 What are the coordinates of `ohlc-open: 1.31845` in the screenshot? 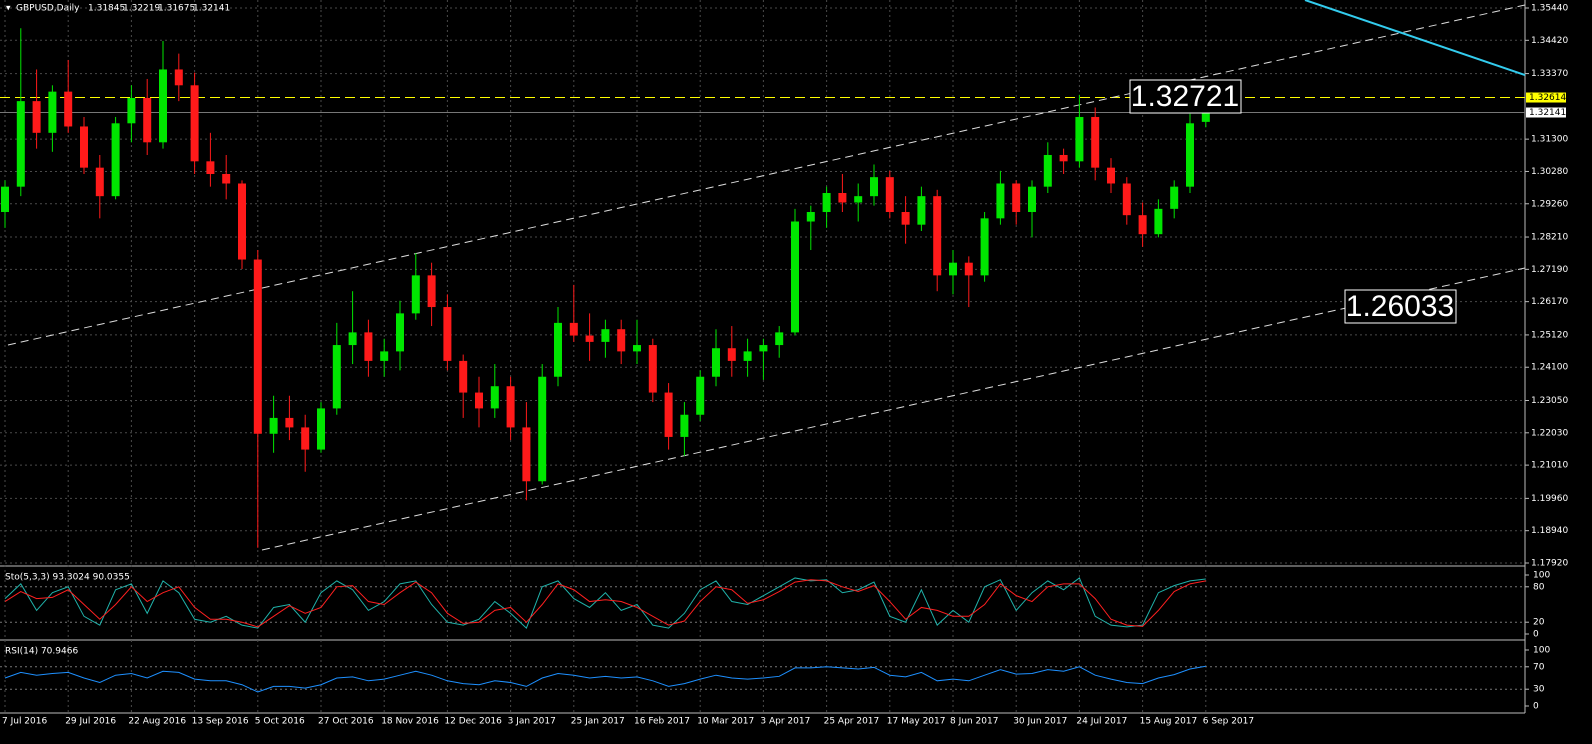 It's located at (106, 9).